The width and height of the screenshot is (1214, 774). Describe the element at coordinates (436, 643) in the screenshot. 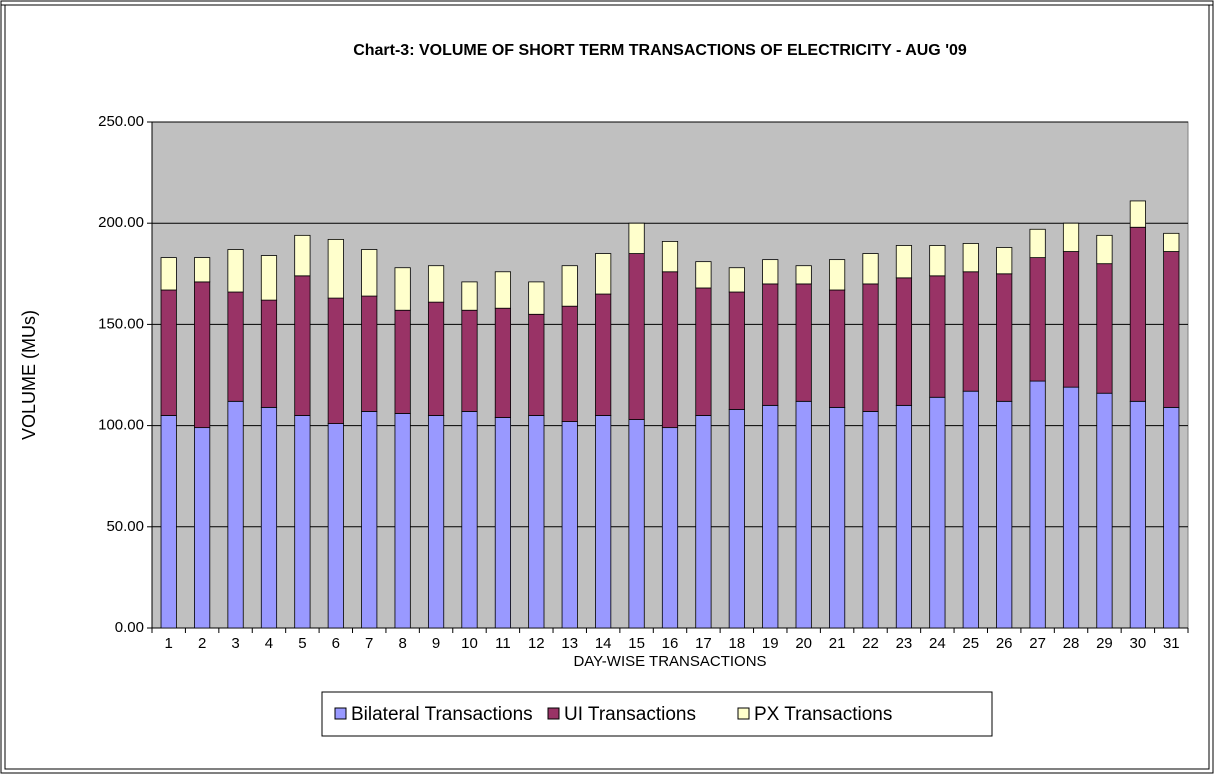

I see `x-tick-label: 9` at that location.